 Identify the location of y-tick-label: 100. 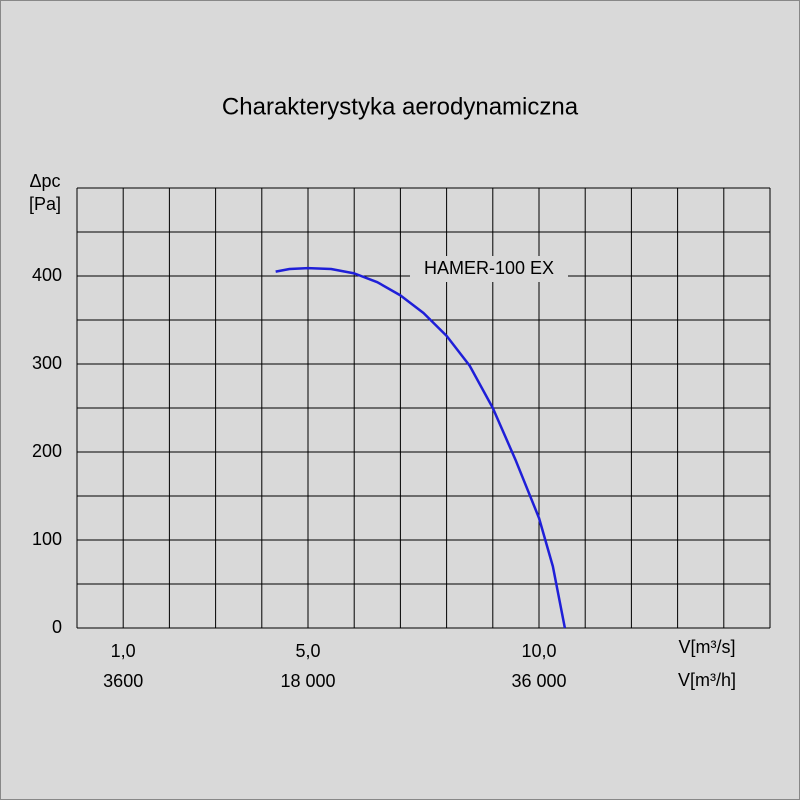
(47, 539).